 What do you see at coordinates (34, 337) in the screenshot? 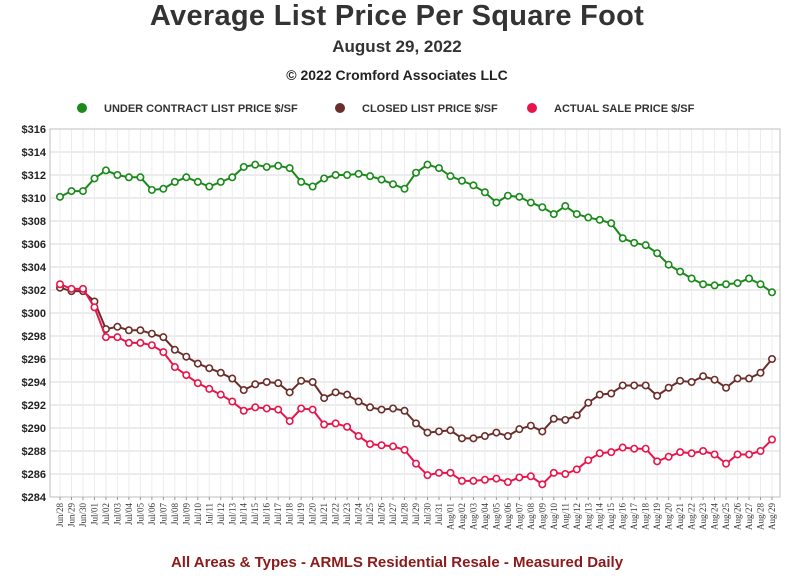
I see `y-tick-label: $298` at bounding box center [34, 337].